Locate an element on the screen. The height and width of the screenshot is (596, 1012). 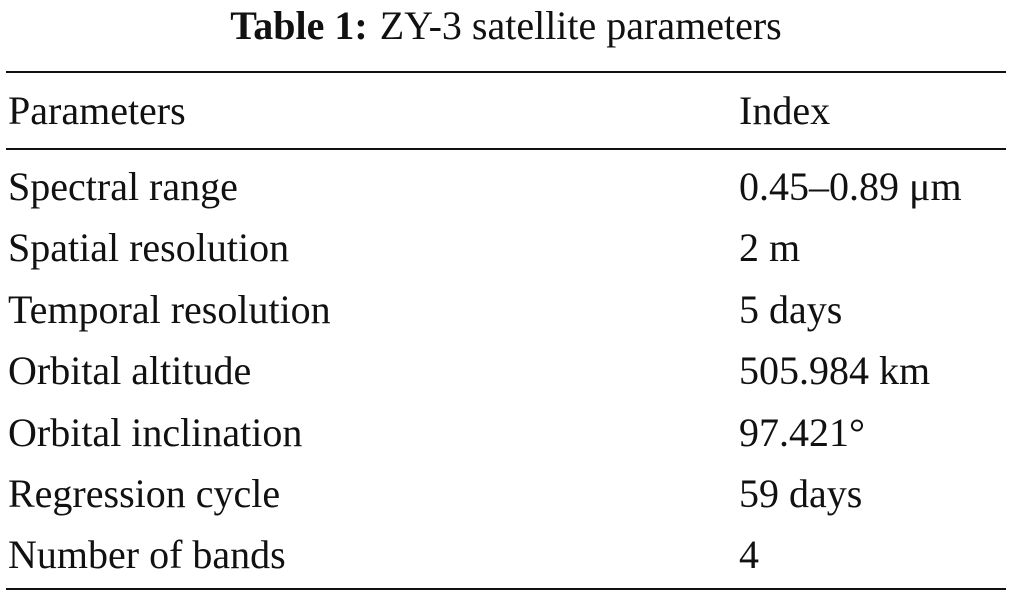
parameter-cell: Temporal resolution is located at coordinates (169, 309).